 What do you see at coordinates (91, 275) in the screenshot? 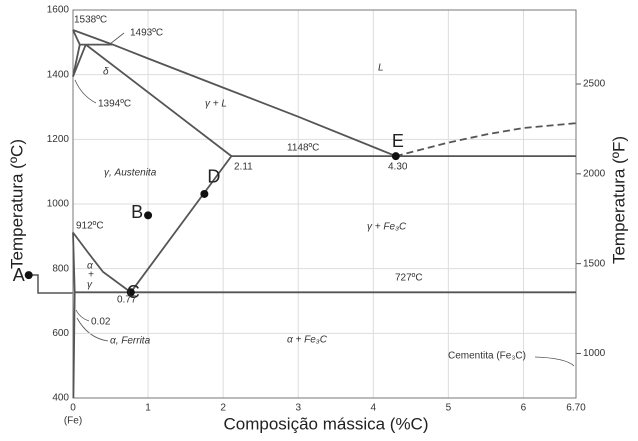
I see `annotation: +` at bounding box center [91, 275].